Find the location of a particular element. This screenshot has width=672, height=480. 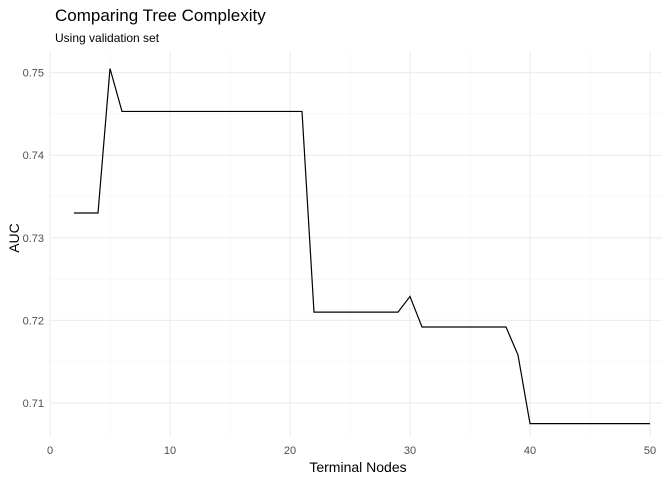

x-tick-label: 30 is located at coordinates (410, 451).